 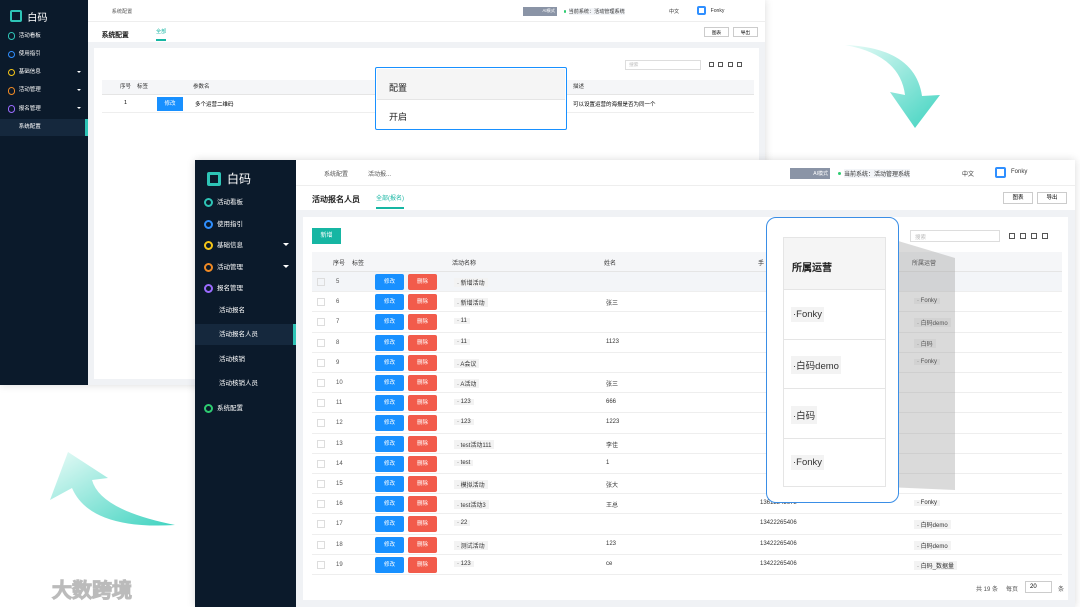 What do you see at coordinates (810, 173) in the screenshot?
I see `mode-badge: AI模式` at bounding box center [810, 173].